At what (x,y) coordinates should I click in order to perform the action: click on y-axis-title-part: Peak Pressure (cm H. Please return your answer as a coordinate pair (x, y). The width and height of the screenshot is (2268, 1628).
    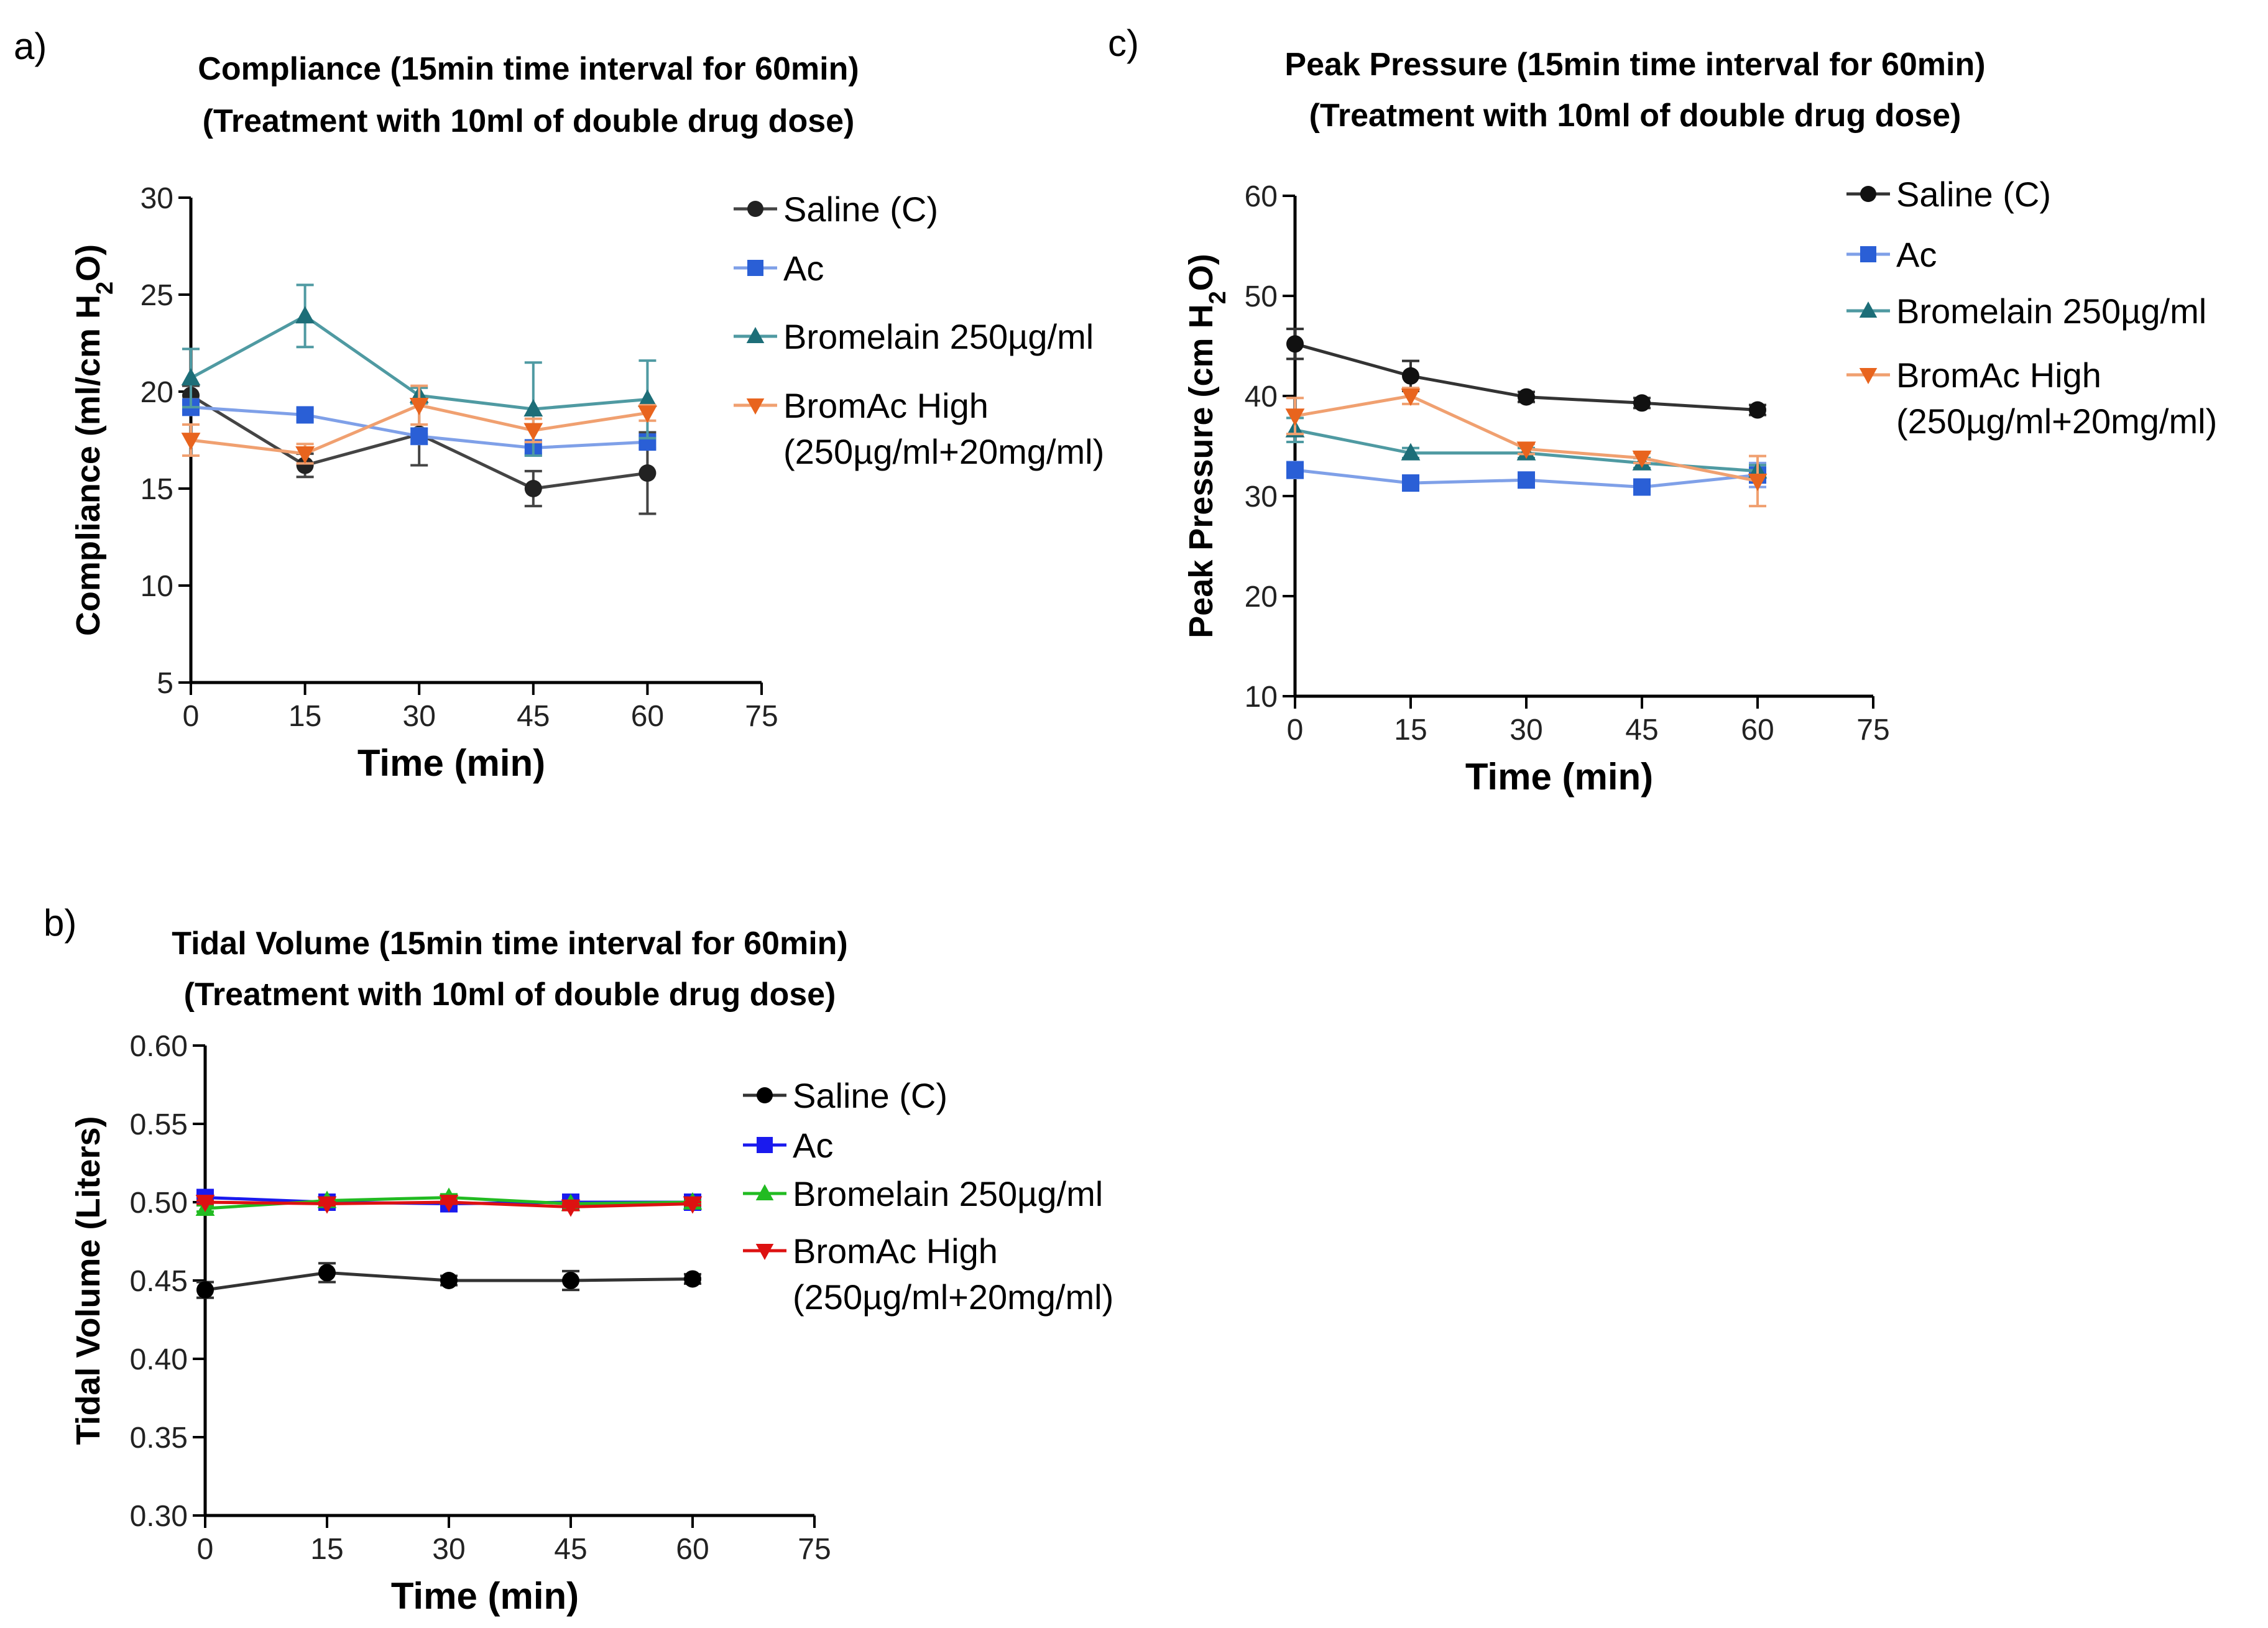
    Looking at the image, I should click on (1201, 471).